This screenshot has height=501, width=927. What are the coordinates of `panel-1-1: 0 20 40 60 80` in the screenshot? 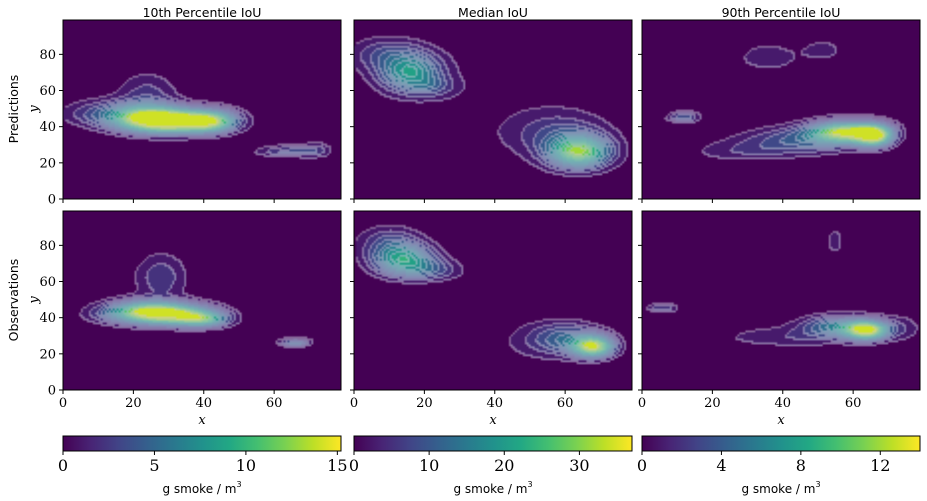 It's located at (190, 113).